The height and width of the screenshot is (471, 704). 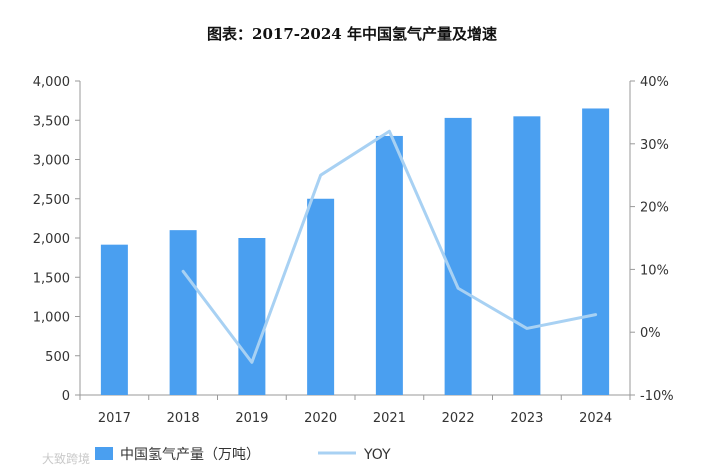 I want to click on x-tick-label: 2020, so click(x=320, y=418).